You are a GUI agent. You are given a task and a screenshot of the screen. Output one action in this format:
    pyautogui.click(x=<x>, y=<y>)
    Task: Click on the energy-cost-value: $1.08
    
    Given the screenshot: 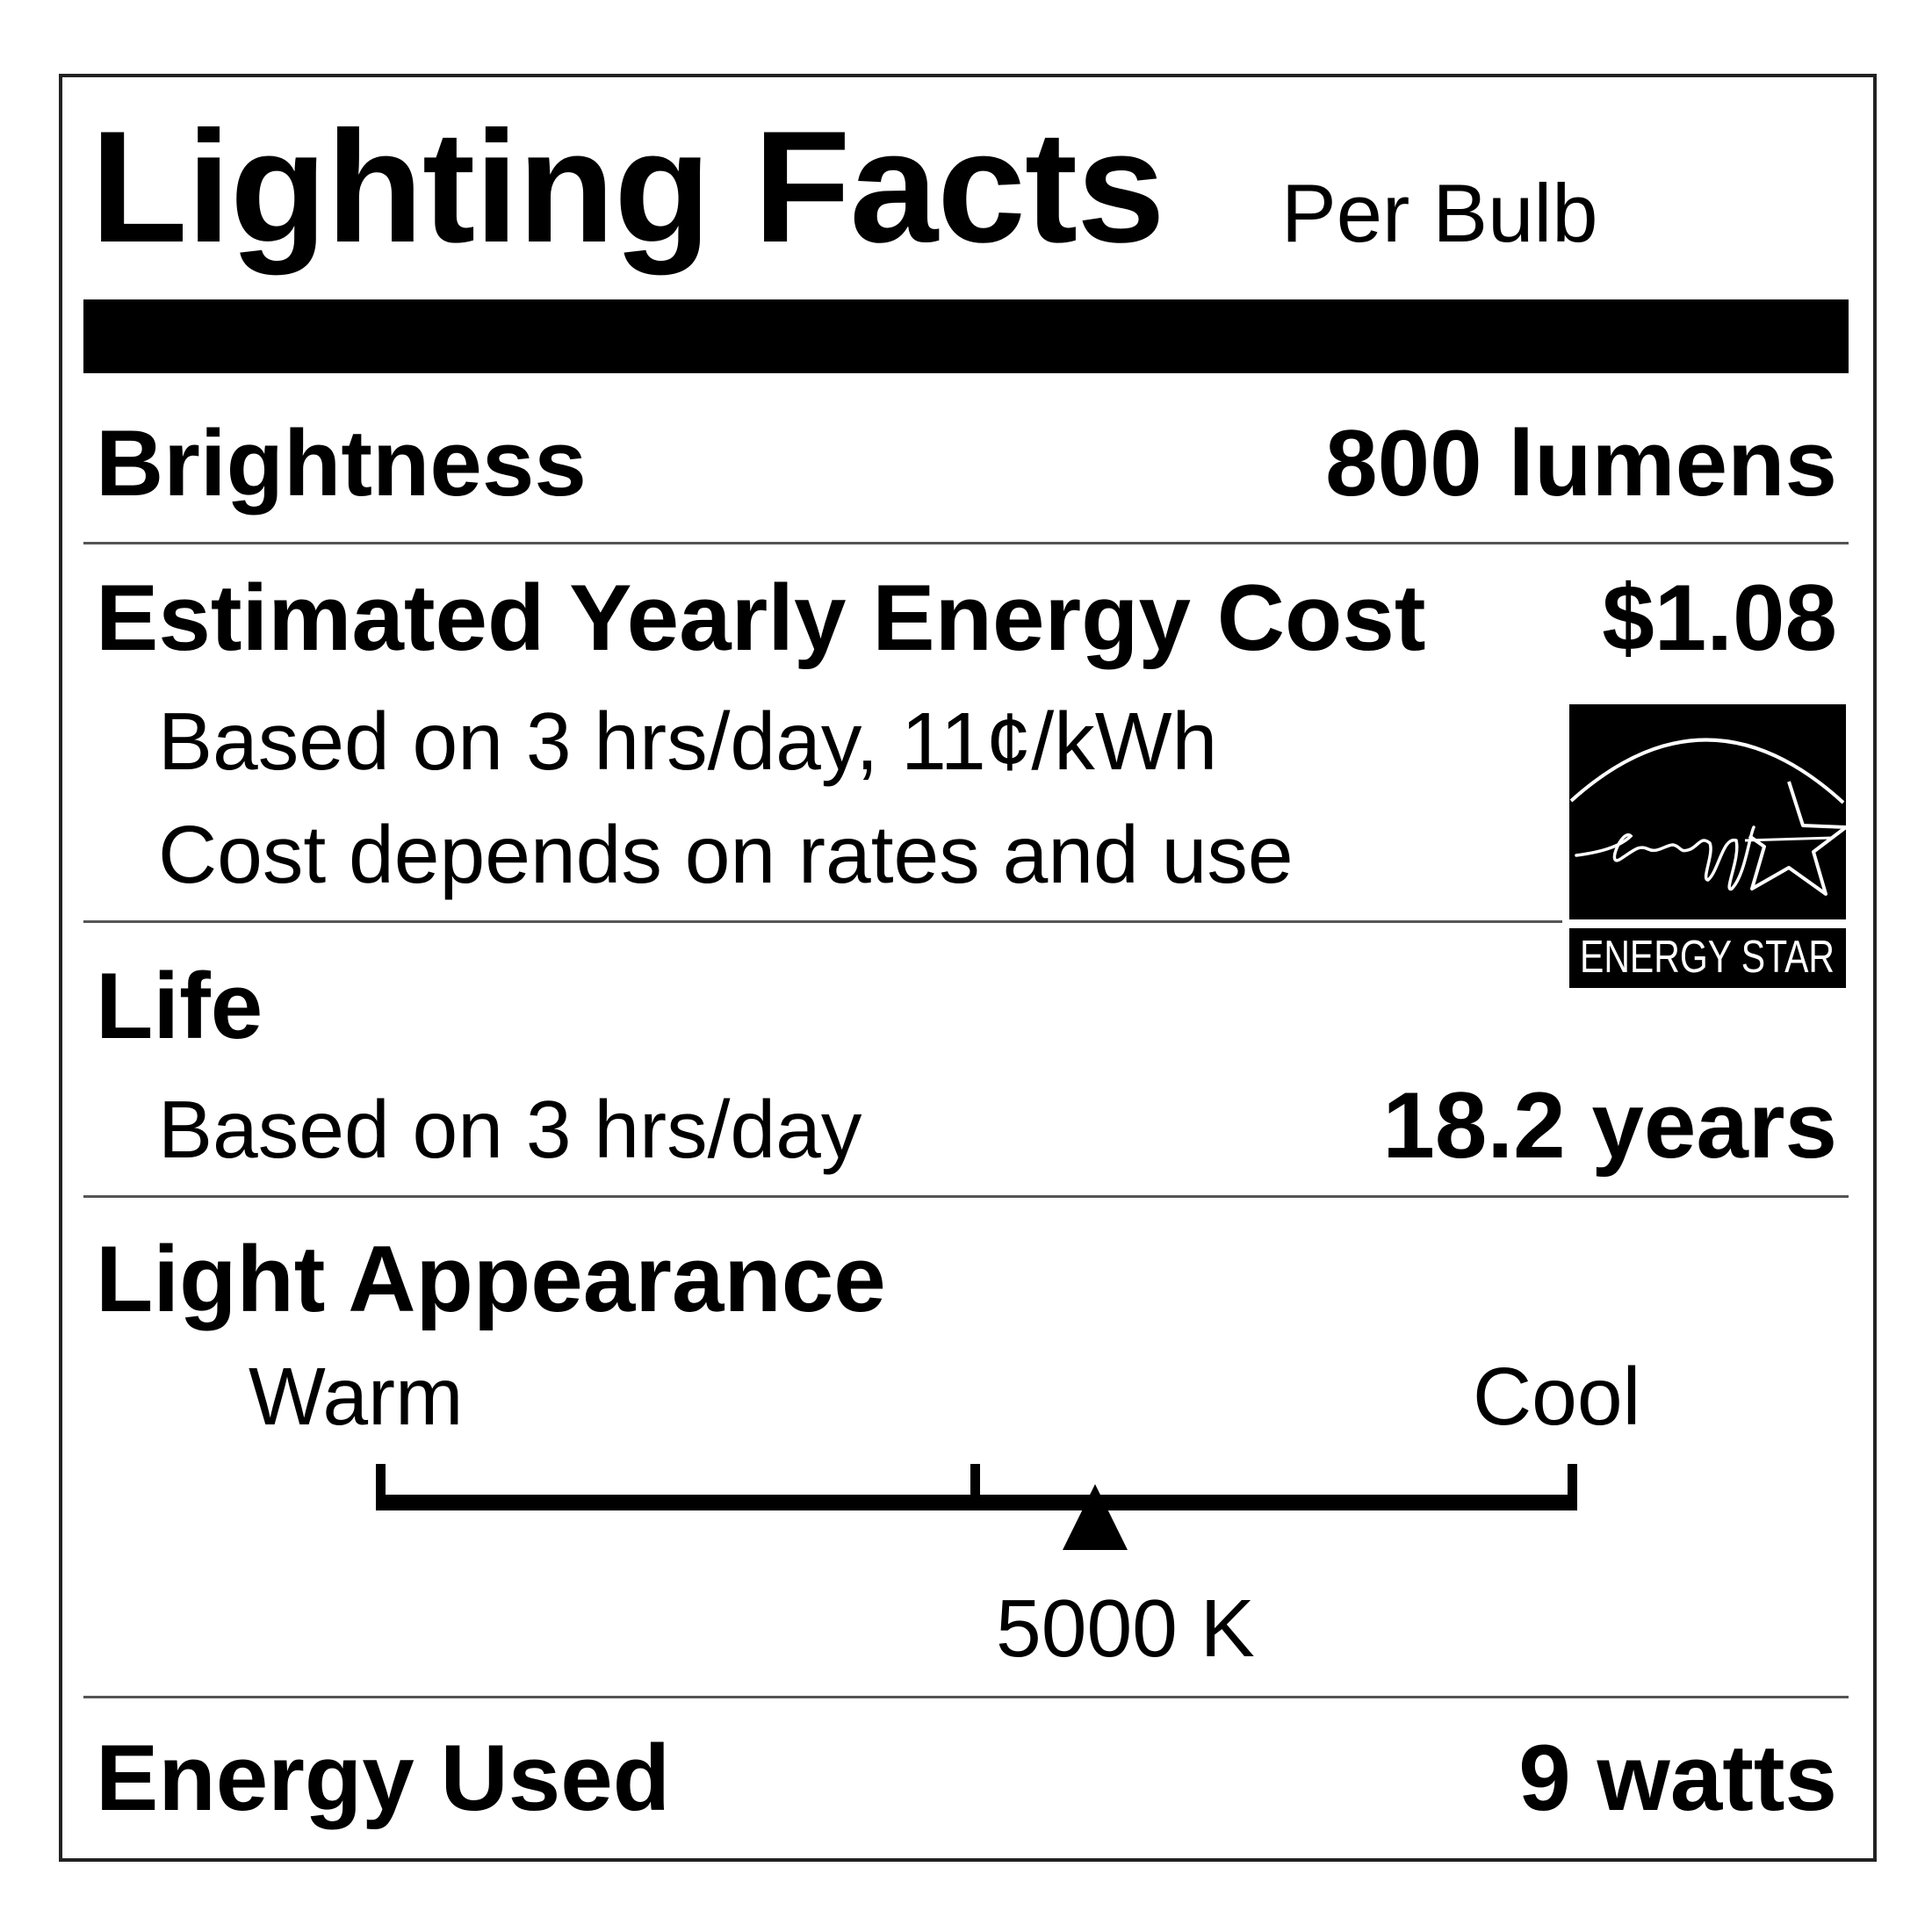 What is the action you would take?
    pyautogui.click(x=1720, y=617)
    